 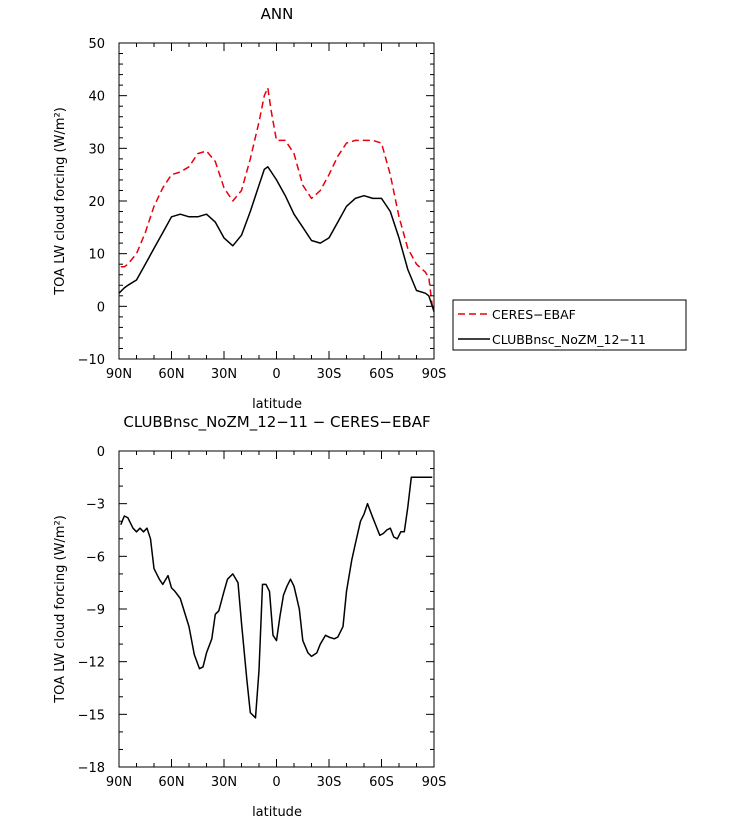 What do you see at coordinates (277, 812) in the screenshot?
I see `panel-2-xlabel: latitude` at bounding box center [277, 812].